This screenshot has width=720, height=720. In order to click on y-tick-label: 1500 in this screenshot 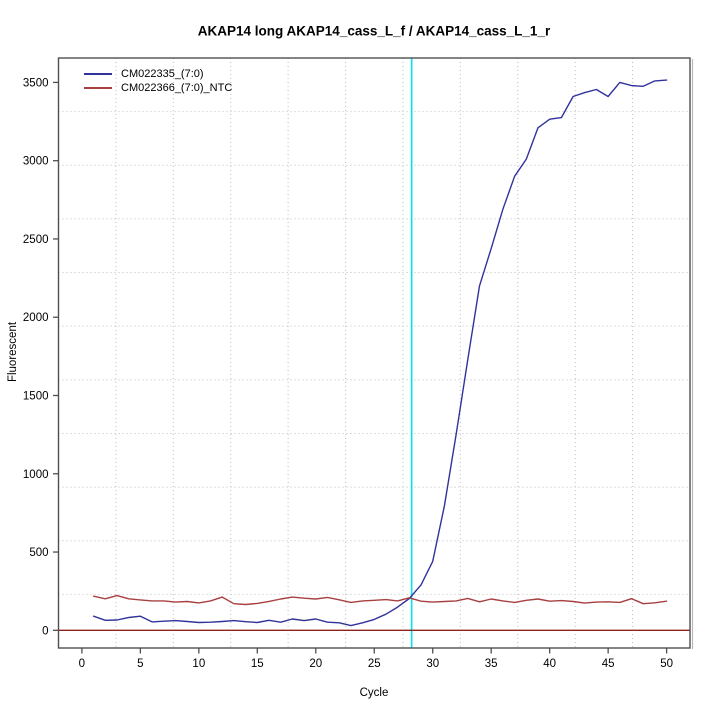, I will do `click(36, 397)`.